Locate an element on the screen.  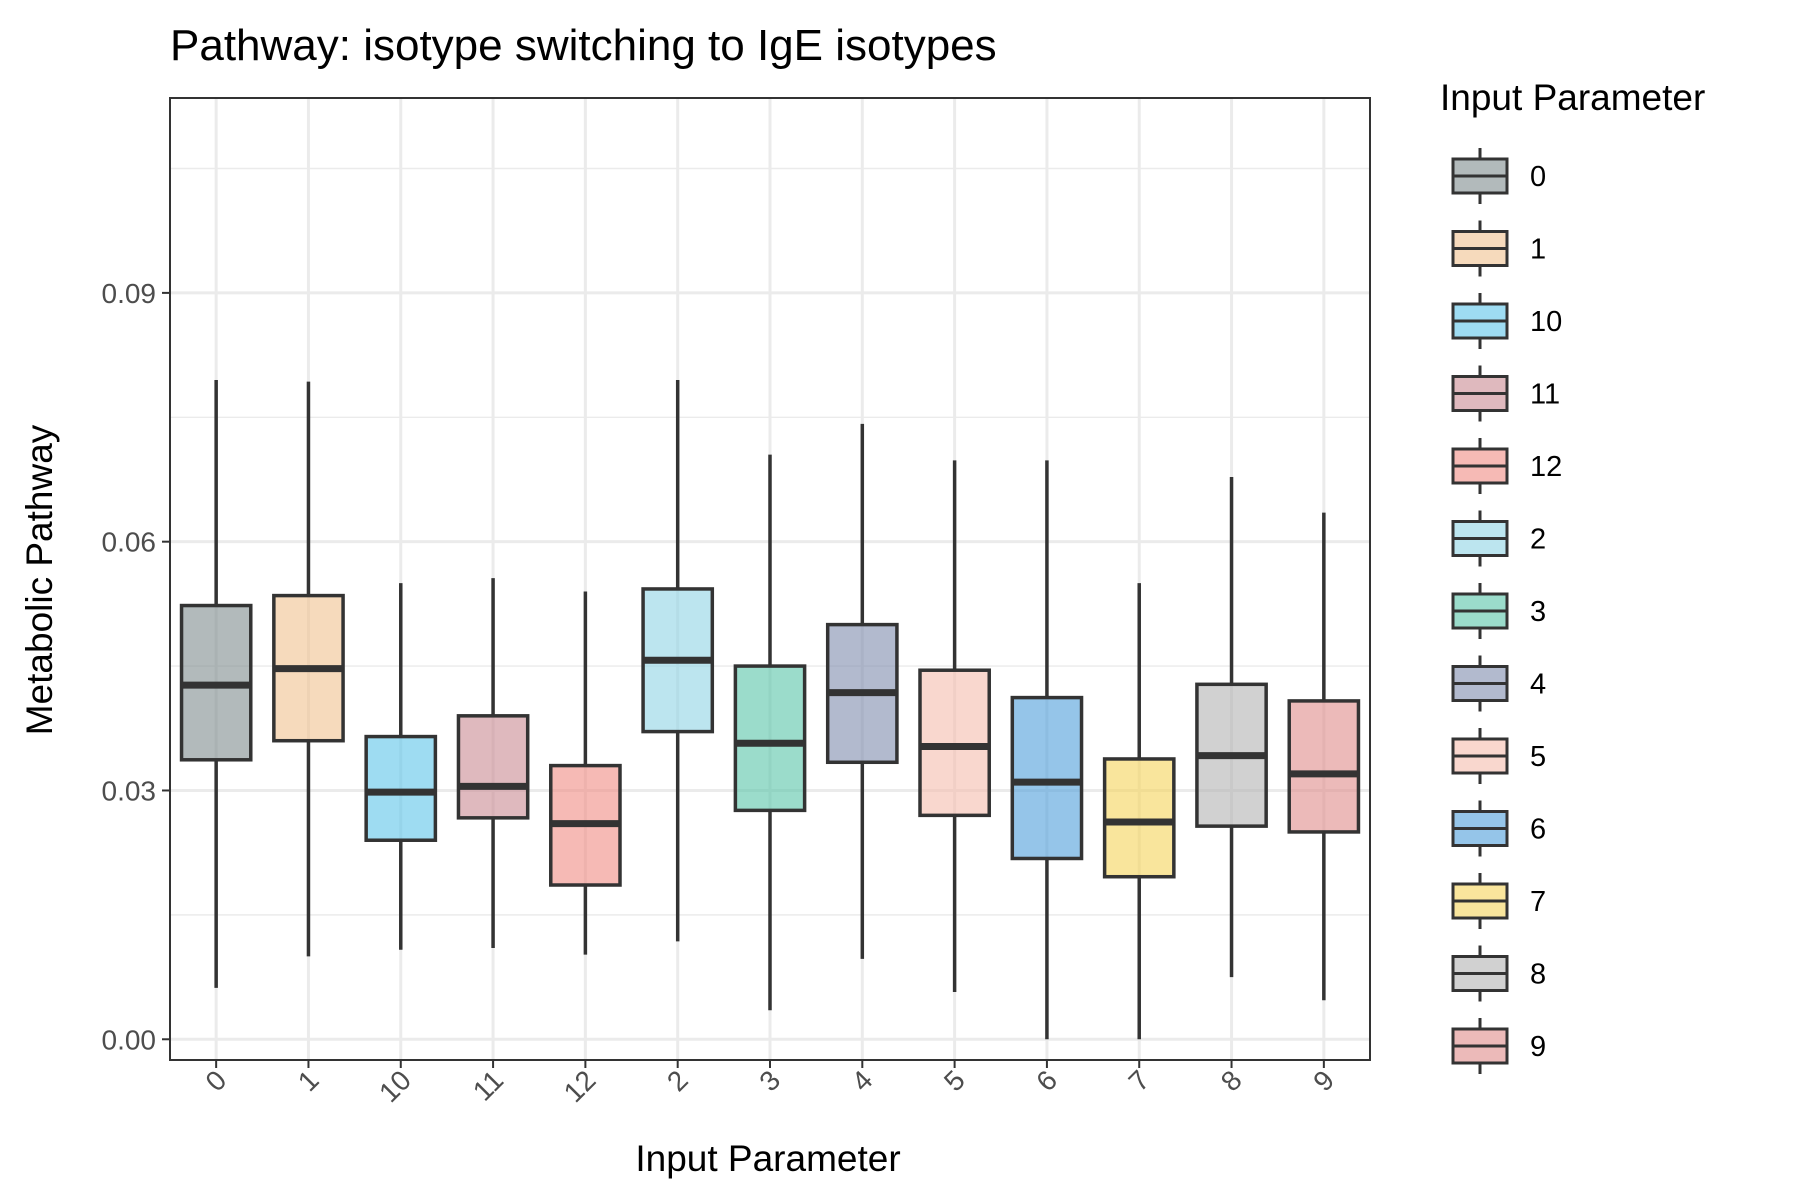
legend-label: 12 is located at coordinates (1546, 467).